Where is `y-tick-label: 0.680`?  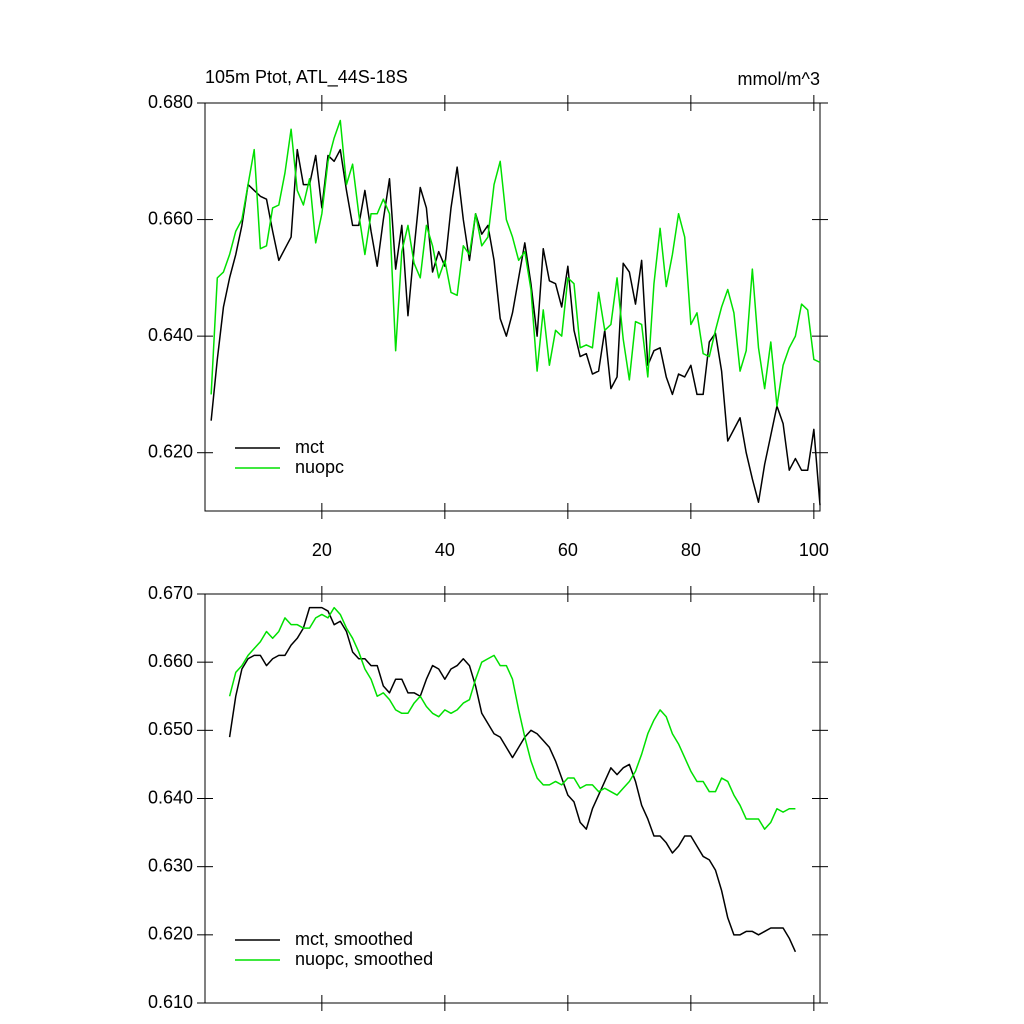
y-tick-label: 0.680 is located at coordinates (170, 102).